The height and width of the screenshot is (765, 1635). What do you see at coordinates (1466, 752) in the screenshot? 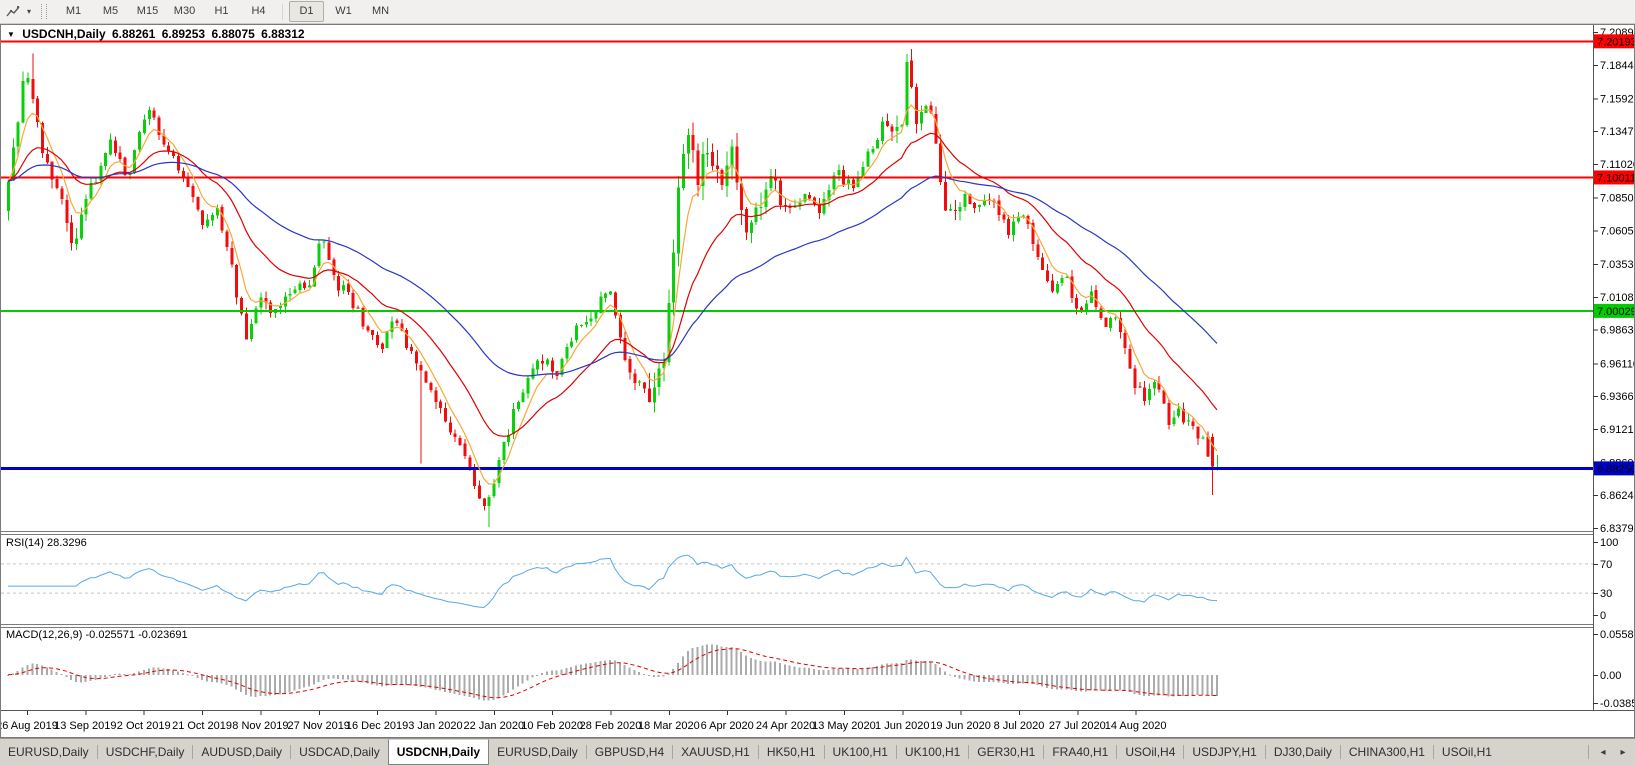
I see `tab-usoil-h1: USOil,H1` at bounding box center [1466, 752].